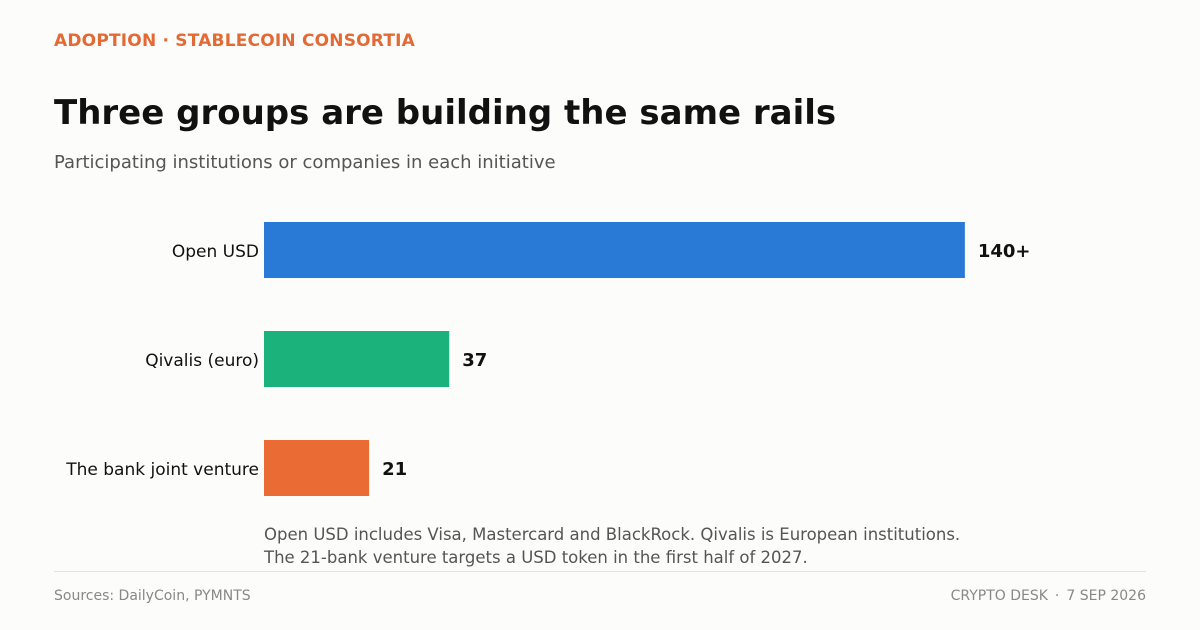  Describe the element at coordinates (1106, 596) in the screenshot. I see `footer-date: 7 SEP 2026` at that location.